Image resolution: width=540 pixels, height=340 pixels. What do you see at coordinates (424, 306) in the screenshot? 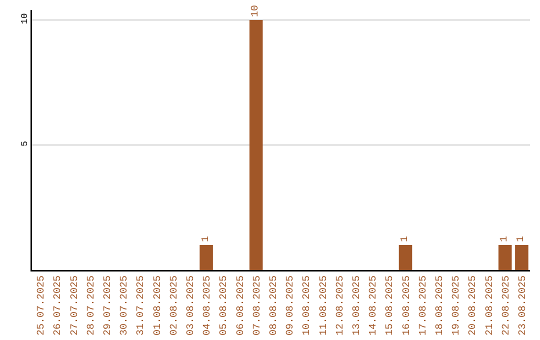
I see `x-tick-label: 17.08.2025` at bounding box center [424, 306].